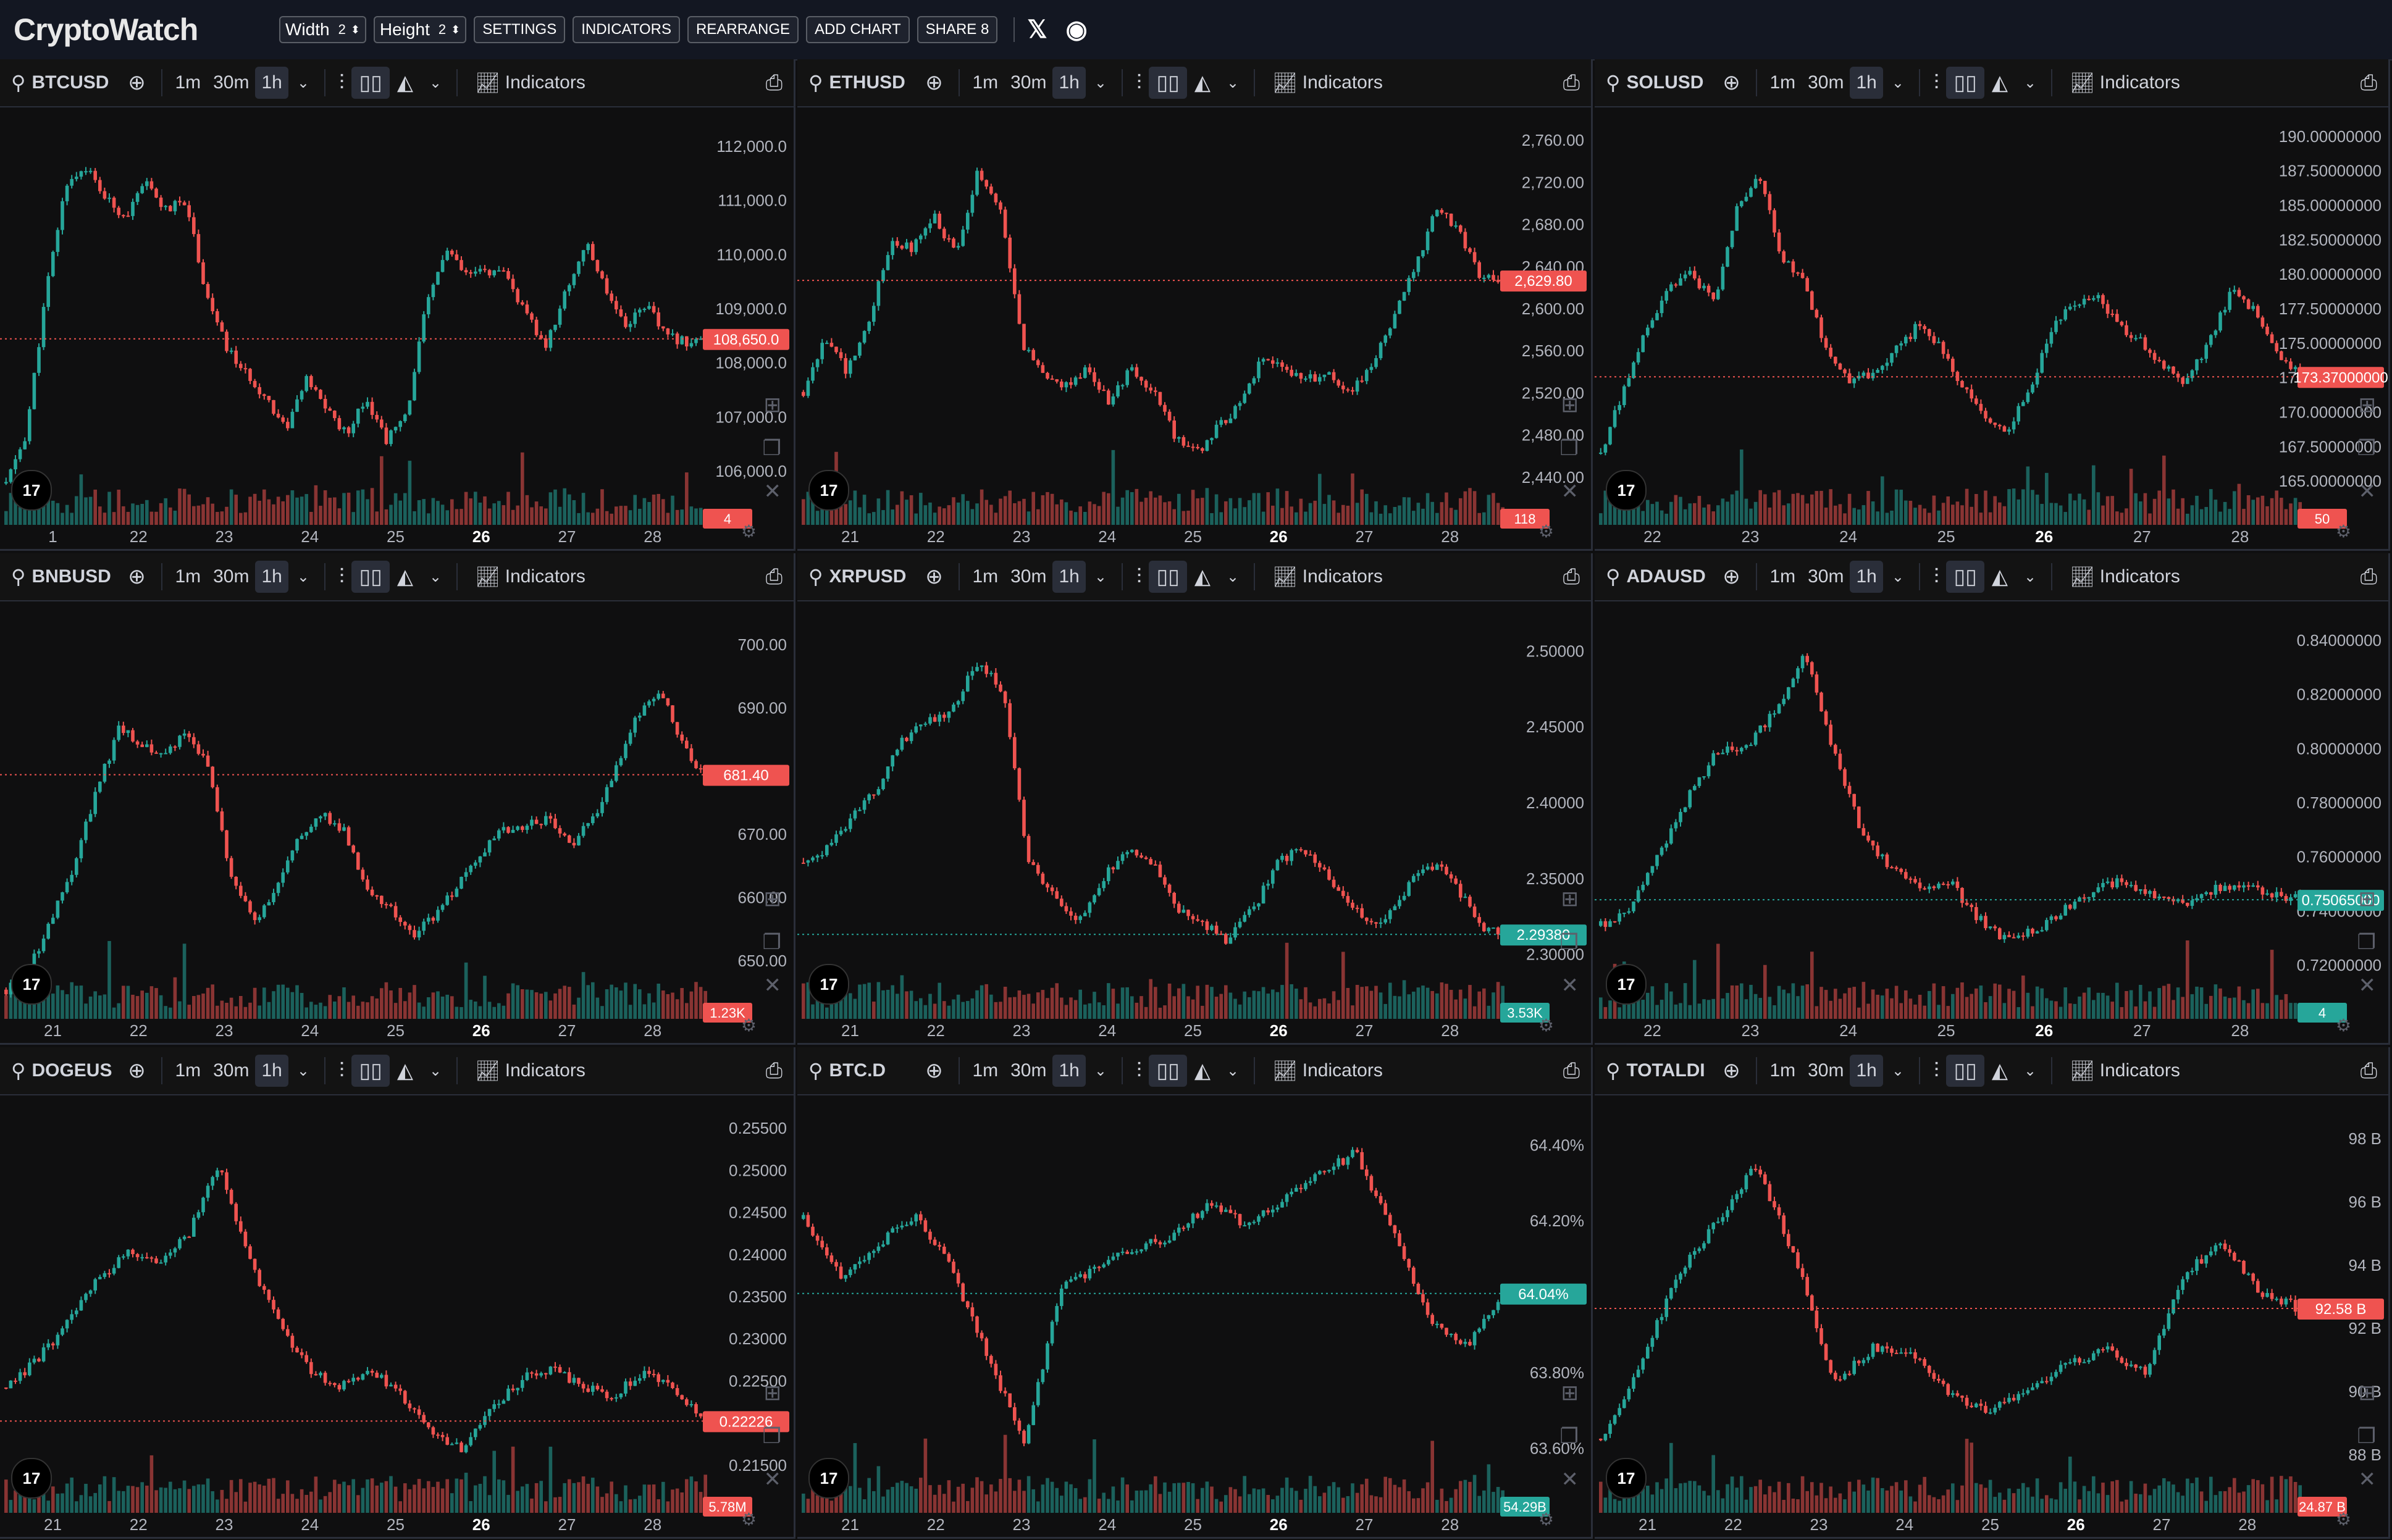  Describe the element at coordinates (520, 29) in the screenshot. I see `settings-button: SETTINGS` at that location.